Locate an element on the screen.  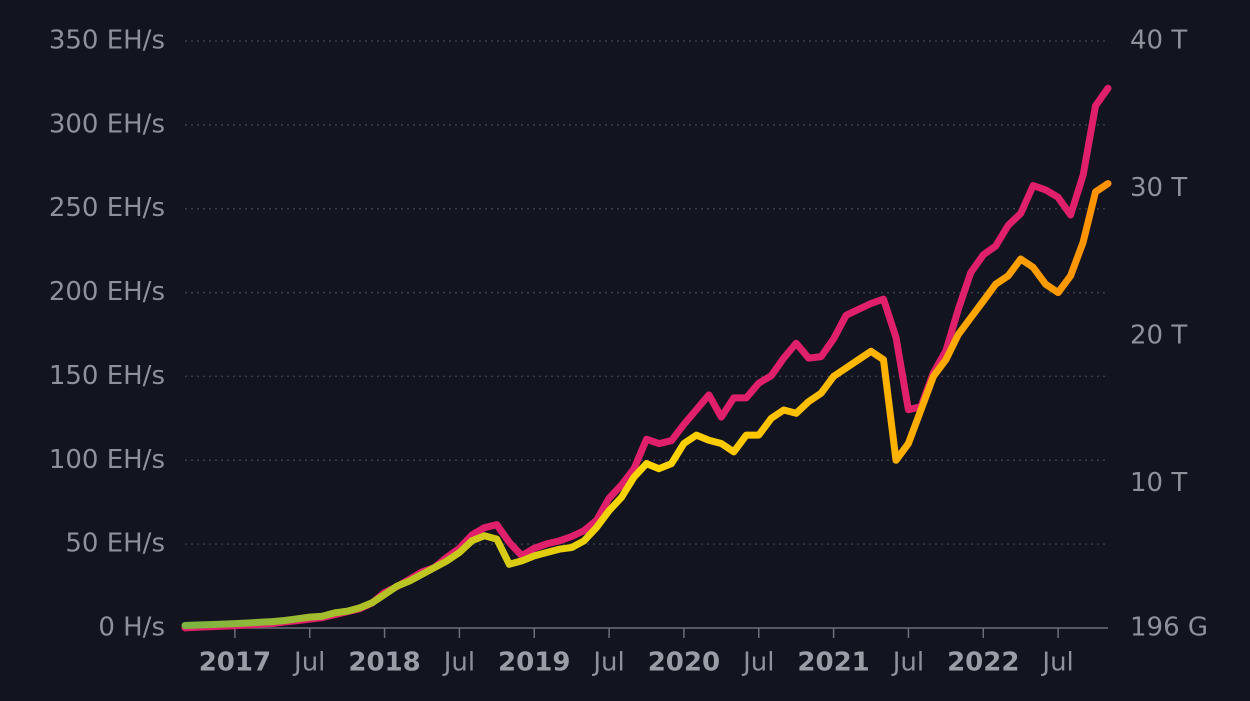
y-tick-label: 300 EH/s is located at coordinates (107, 124).